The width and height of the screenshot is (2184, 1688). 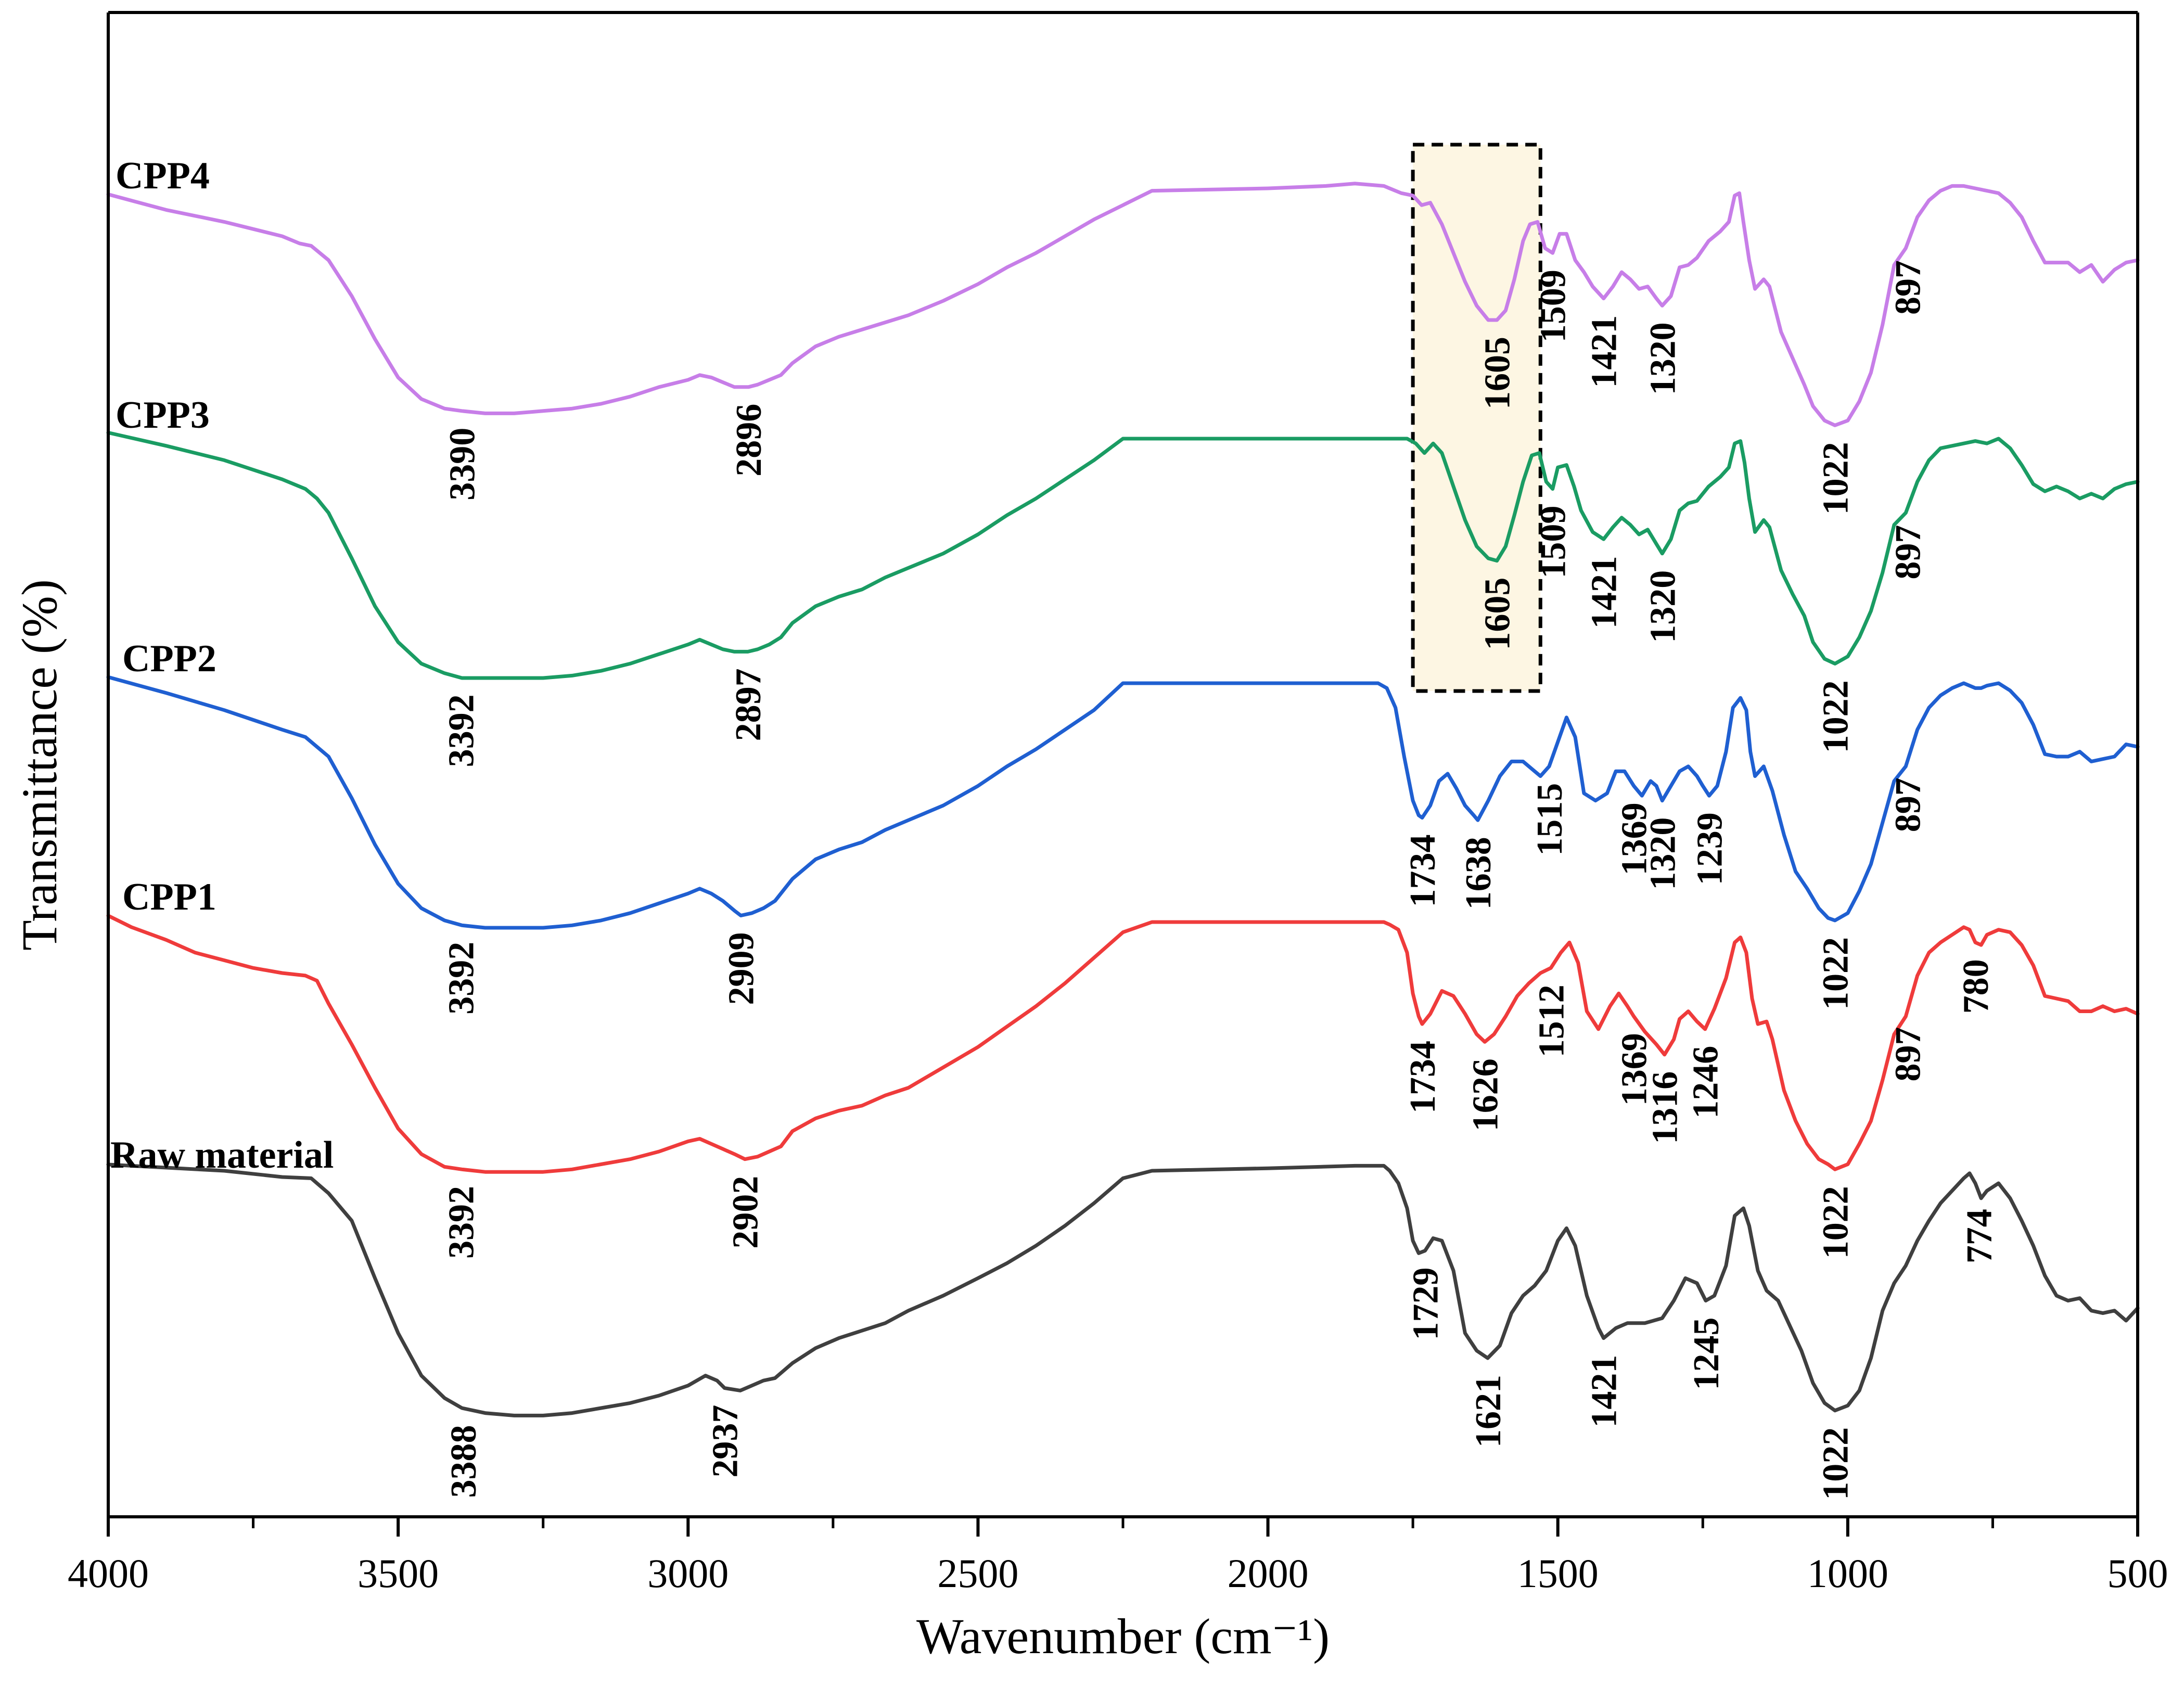 What do you see at coordinates (1498, 373) in the screenshot?
I see `peak-label-cpp4-1605: 1605` at bounding box center [1498, 373].